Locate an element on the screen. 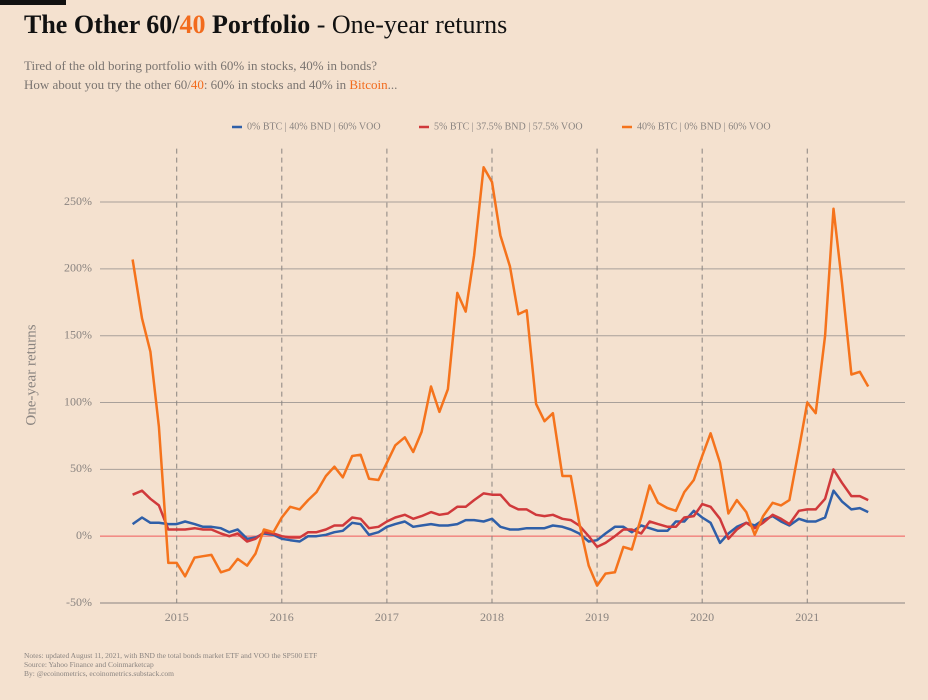 This screenshot has width=928, height=700. subtitle-part: Bitcoin is located at coordinates (368, 84).